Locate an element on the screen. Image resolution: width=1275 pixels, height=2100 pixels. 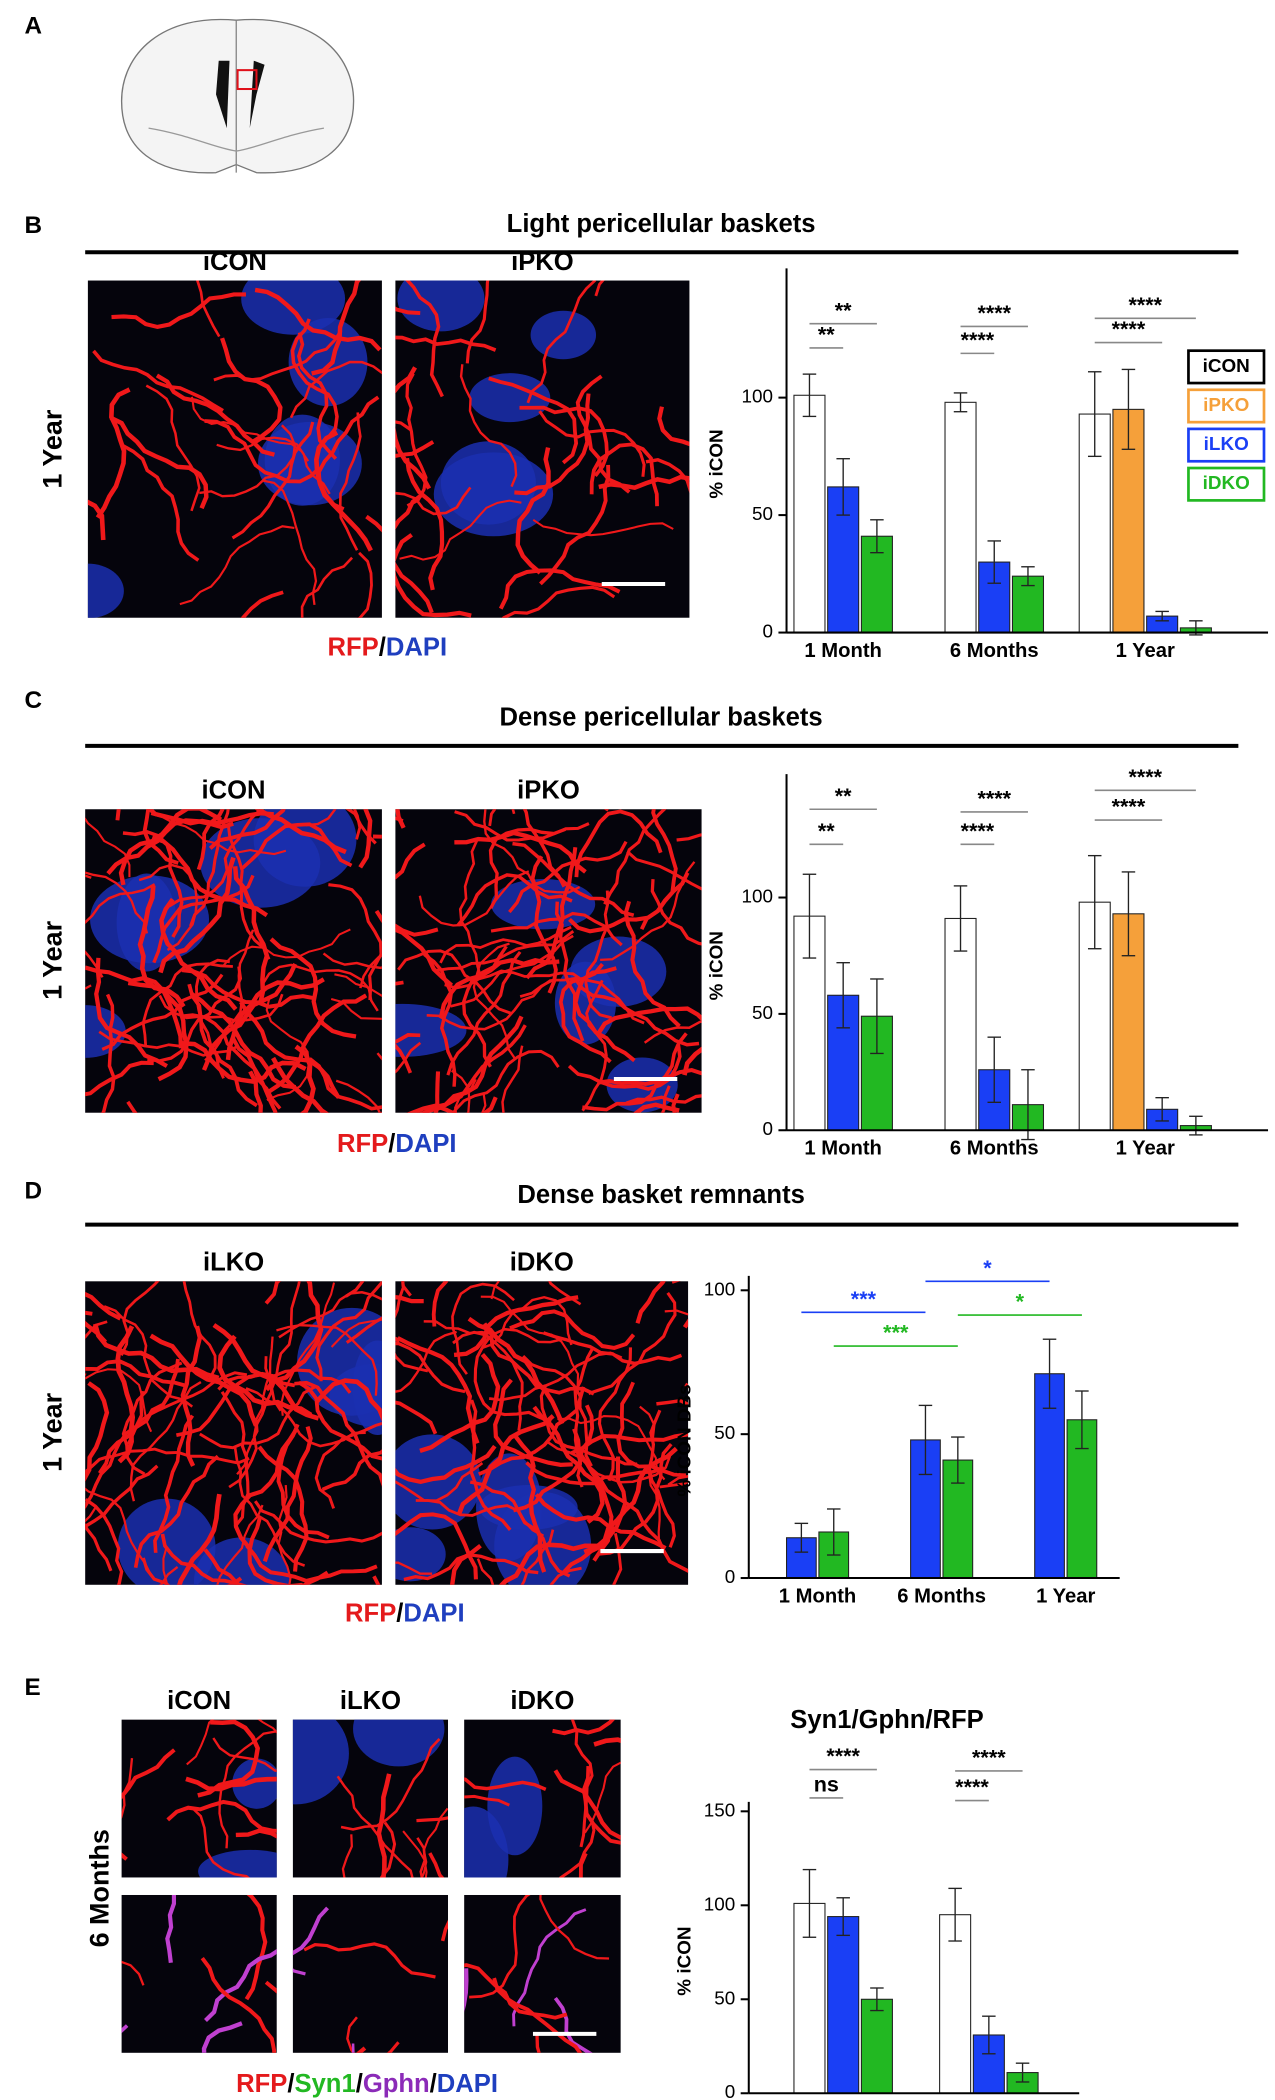
stain-part: RFP is located at coordinates (362, 1144).